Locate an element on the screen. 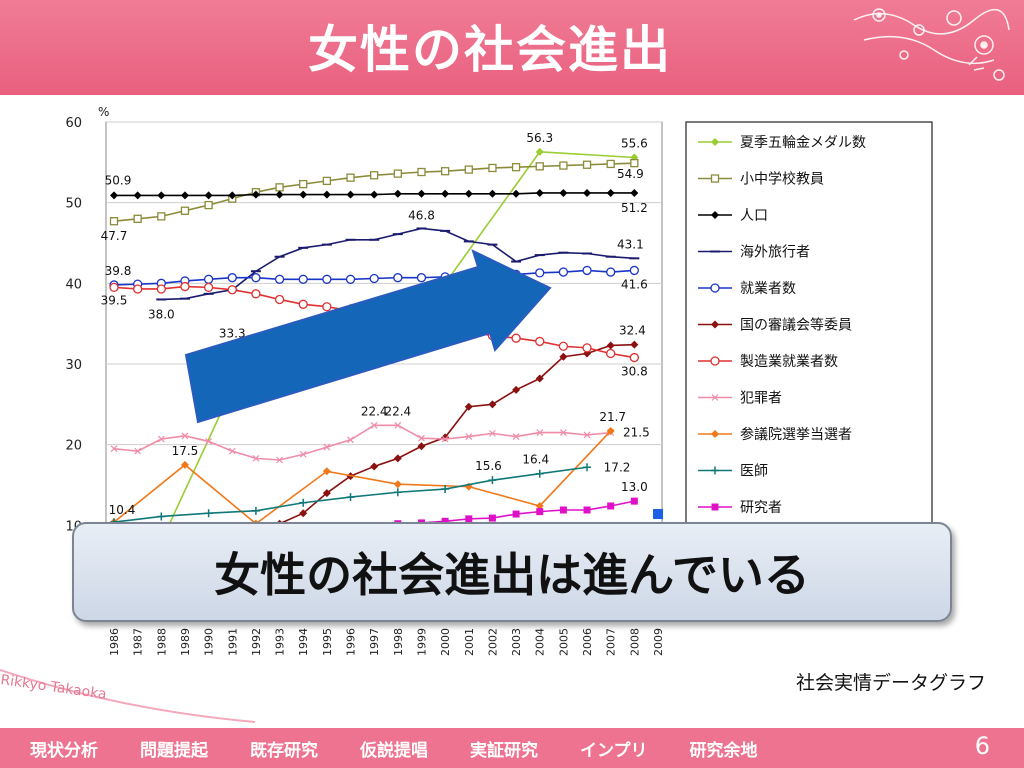 Image resolution: width=1024 pixels, height=768 pixels. y-tick-label: 20 is located at coordinates (73, 446).